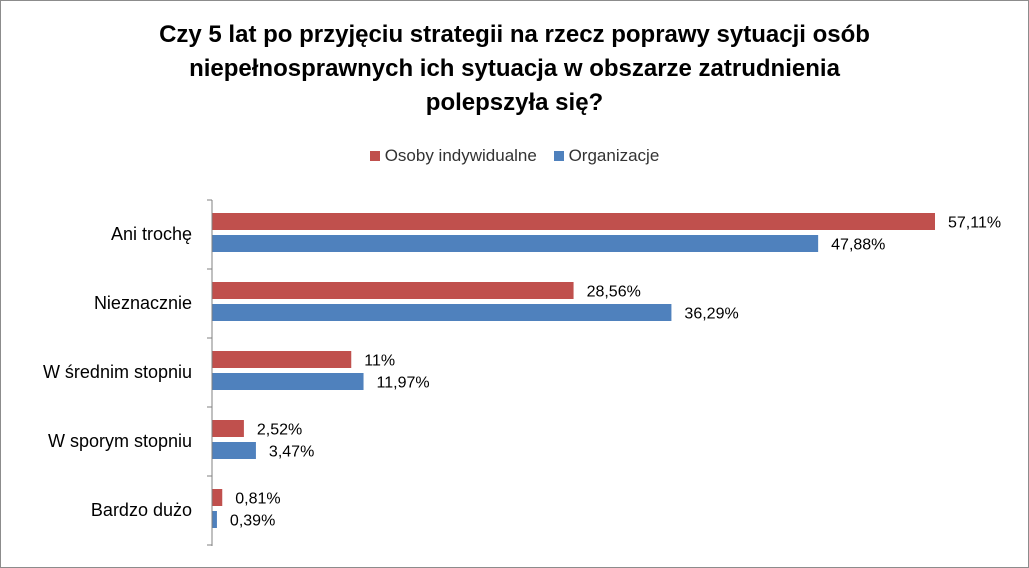 This screenshot has height=568, width=1029. What do you see at coordinates (279, 430) in the screenshot?
I see `value-label-osoby-indywidualne-w-sporym-stopniu: 2,52%` at bounding box center [279, 430].